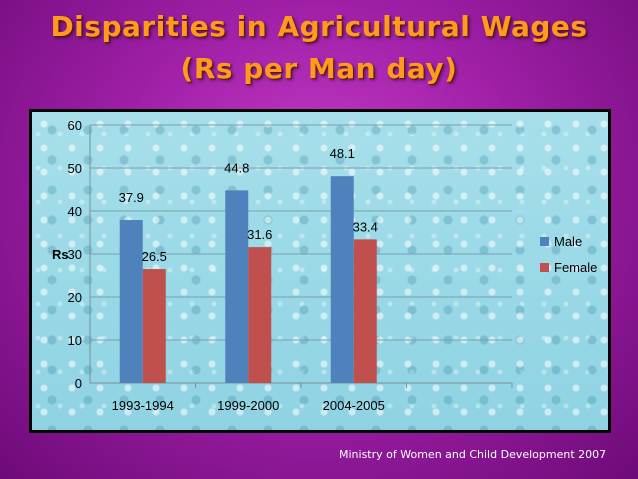  What do you see at coordinates (75, 211) in the screenshot?
I see `y-tick-label: 40` at bounding box center [75, 211].